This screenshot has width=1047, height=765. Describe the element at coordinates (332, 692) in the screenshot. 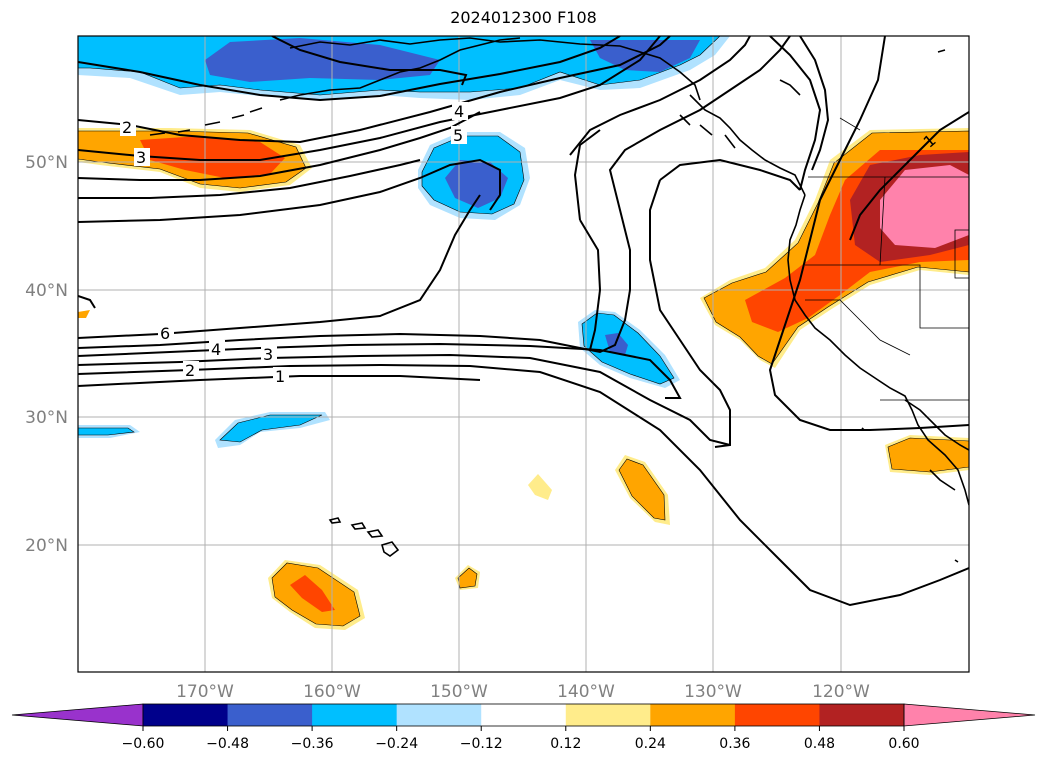

I see `lon-label: 160°W` at that location.